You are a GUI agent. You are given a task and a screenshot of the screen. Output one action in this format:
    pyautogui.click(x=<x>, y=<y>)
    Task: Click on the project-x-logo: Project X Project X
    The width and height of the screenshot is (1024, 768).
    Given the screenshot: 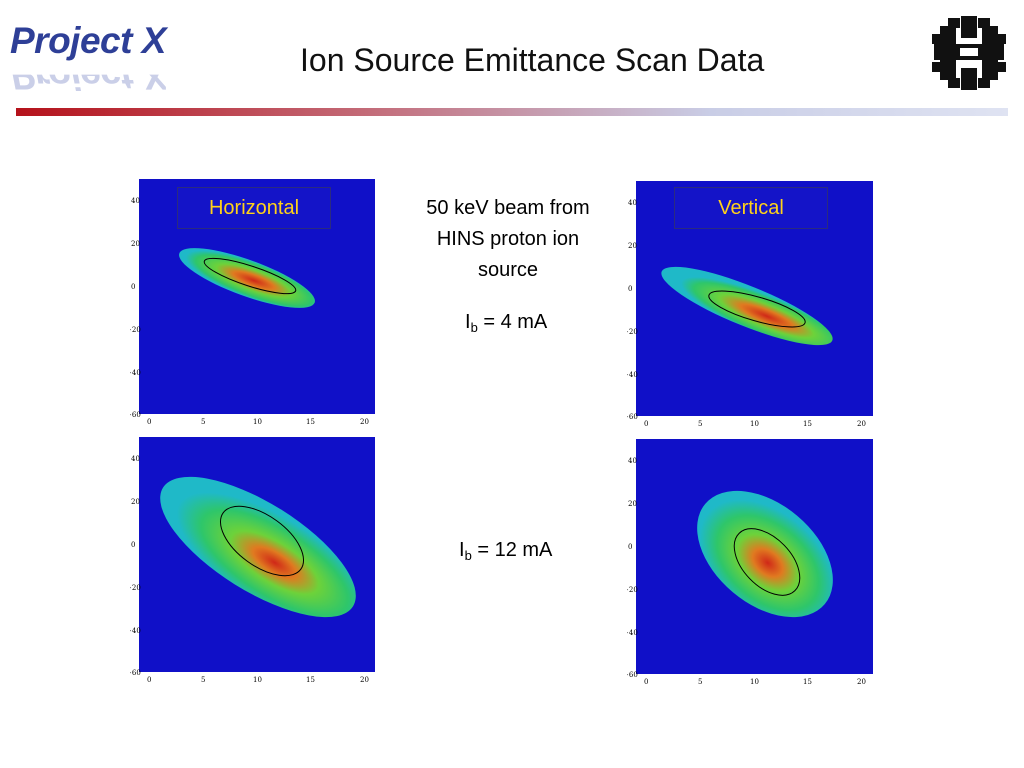 What is the action you would take?
    pyautogui.click(x=102, y=61)
    